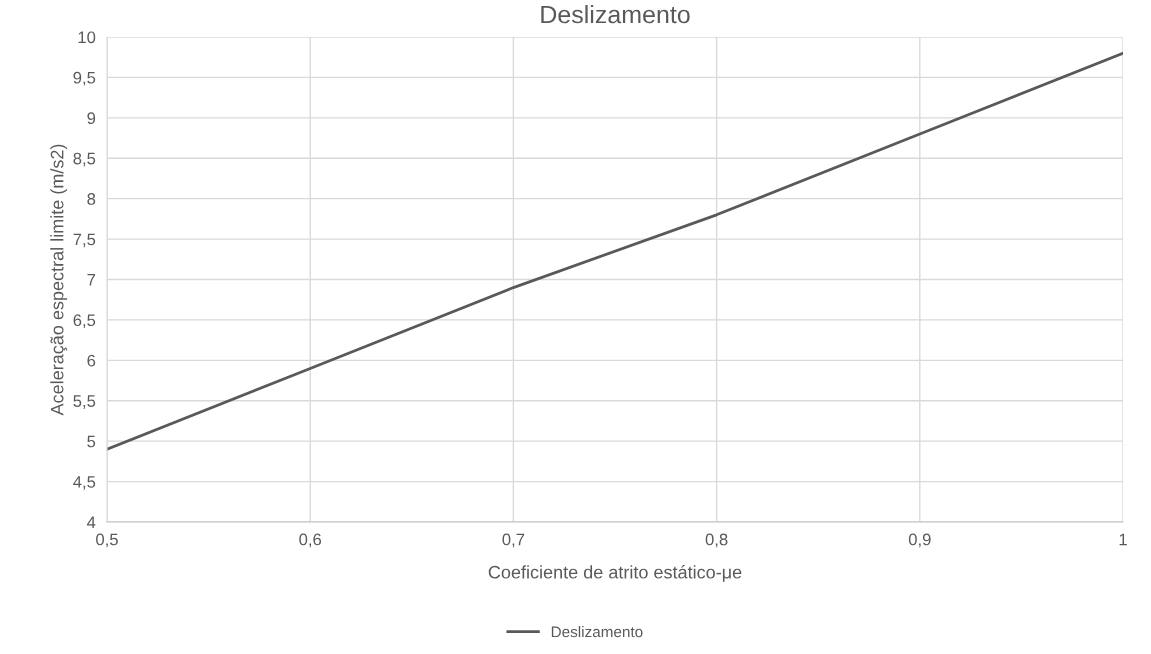 The height and width of the screenshot is (654, 1151). What do you see at coordinates (84, 321) in the screenshot?
I see `y-tick-label: 6,5` at bounding box center [84, 321].